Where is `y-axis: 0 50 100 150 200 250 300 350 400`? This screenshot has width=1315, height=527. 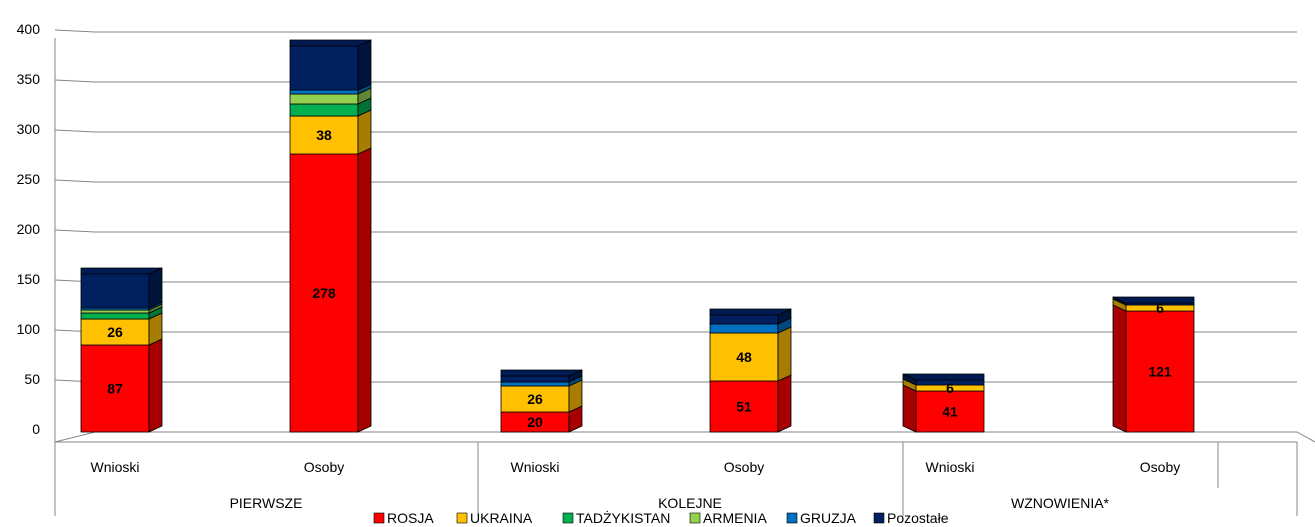
y-axis: 0 50 100 150 200 250 300 350 400 is located at coordinates (36, 231).